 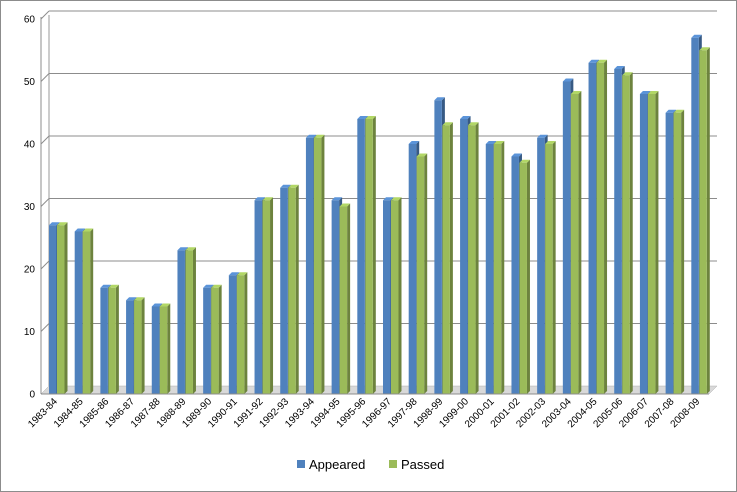 What do you see at coordinates (30, 332) in the screenshot?
I see `y-tick-label: 10` at bounding box center [30, 332].